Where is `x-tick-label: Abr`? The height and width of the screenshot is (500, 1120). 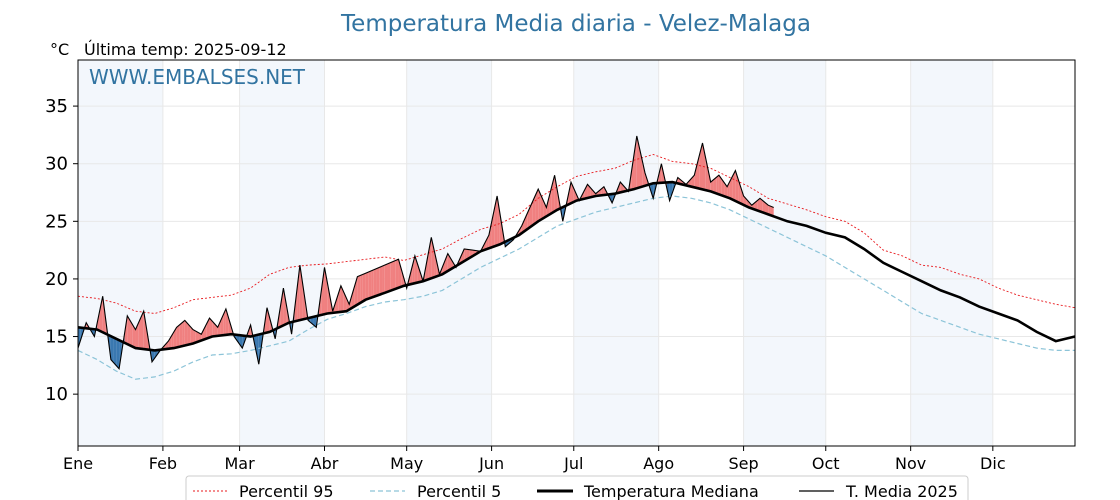 x-tick-label: Abr is located at coordinates (325, 463).